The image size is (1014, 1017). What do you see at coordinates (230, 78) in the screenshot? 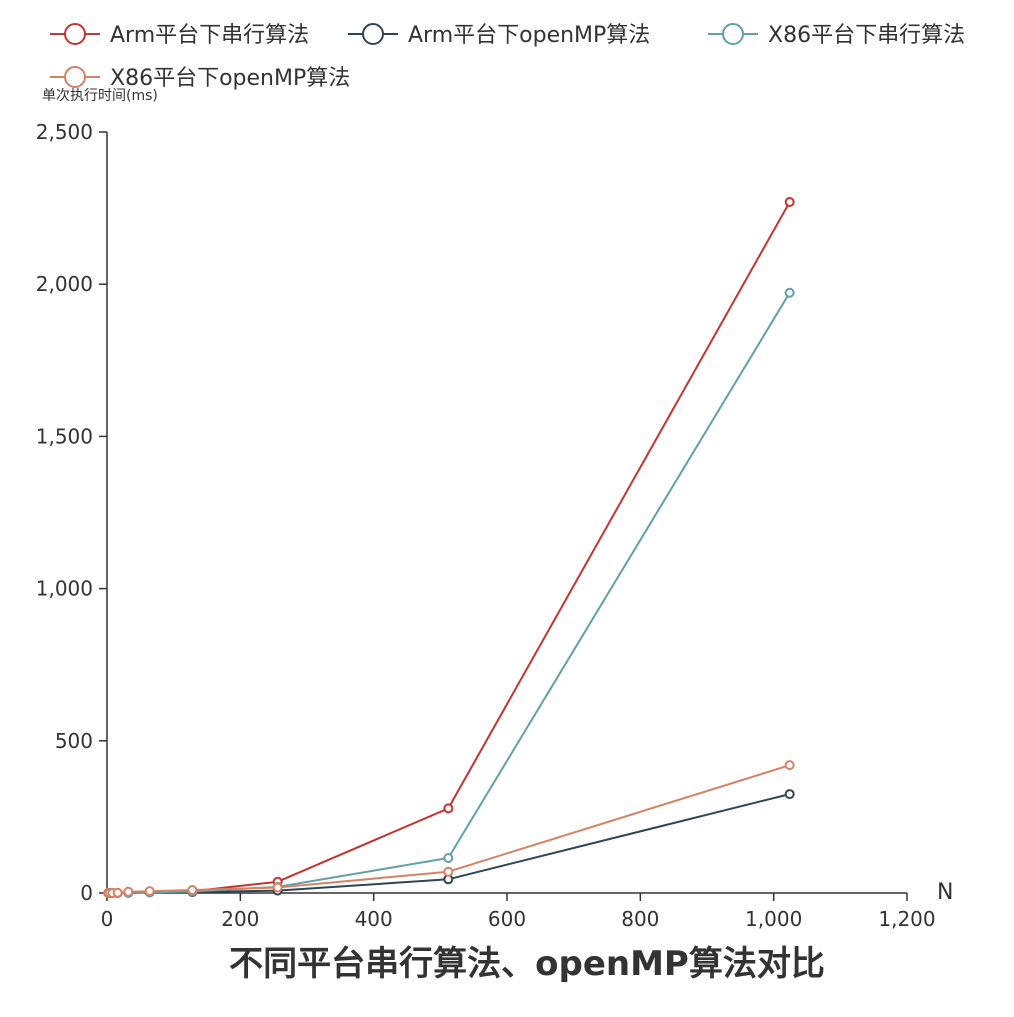
I see `legend-label: X86平台下openMP算法` at bounding box center [230, 78].